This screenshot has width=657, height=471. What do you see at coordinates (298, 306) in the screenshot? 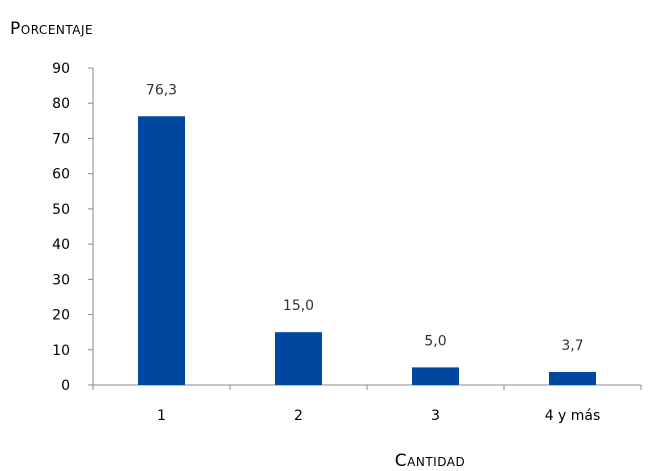
I see `data-label-2: 15,0` at bounding box center [298, 306].